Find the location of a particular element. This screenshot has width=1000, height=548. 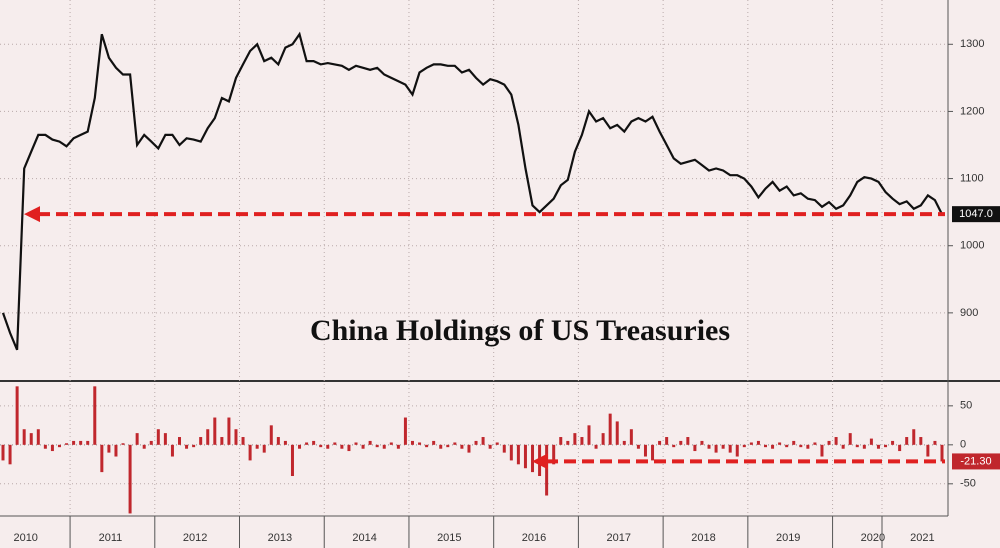

x-tick-label: 2018 is located at coordinates (703, 538).